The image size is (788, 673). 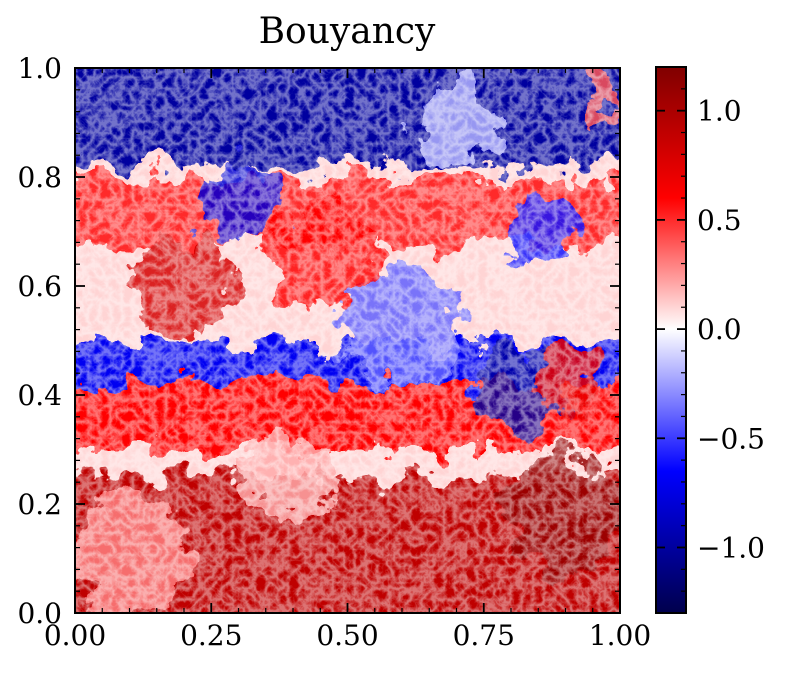 What do you see at coordinates (39, 286) in the screenshot?
I see `y-tick-label: 0.6` at bounding box center [39, 286].